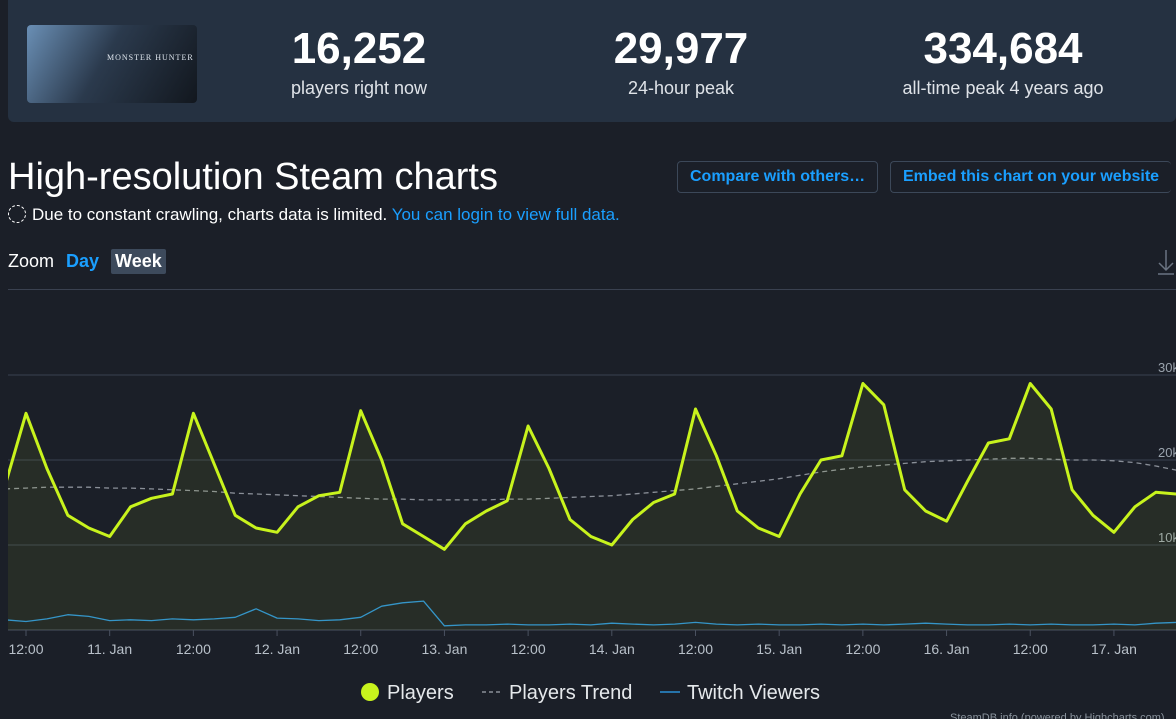 The width and height of the screenshot is (1176, 719). What do you see at coordinates (1167, 452) in the screenshot?
I see `y-tick-label: 20k` at bounding box center [1167, 452].